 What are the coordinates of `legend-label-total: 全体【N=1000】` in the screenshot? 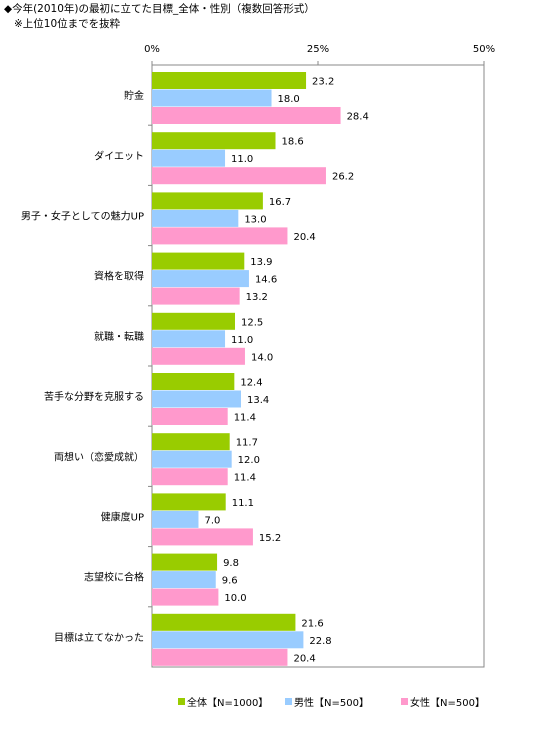 It's located at (228, 703).